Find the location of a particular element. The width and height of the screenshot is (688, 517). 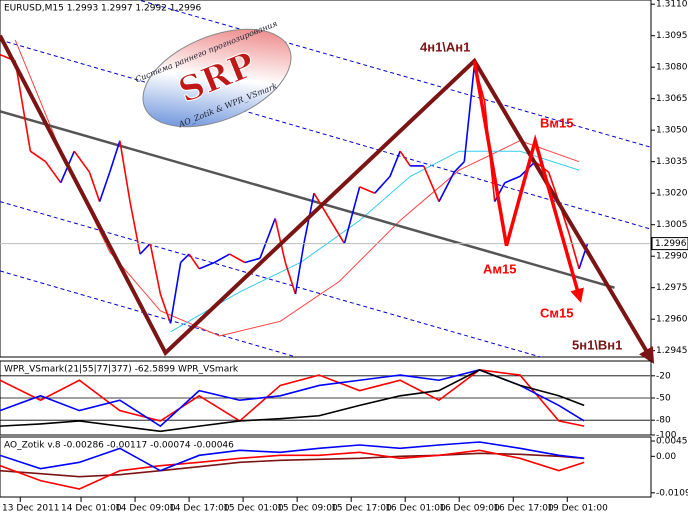

y-tick-label: 1.2990 is located at coordinates (672, 257).